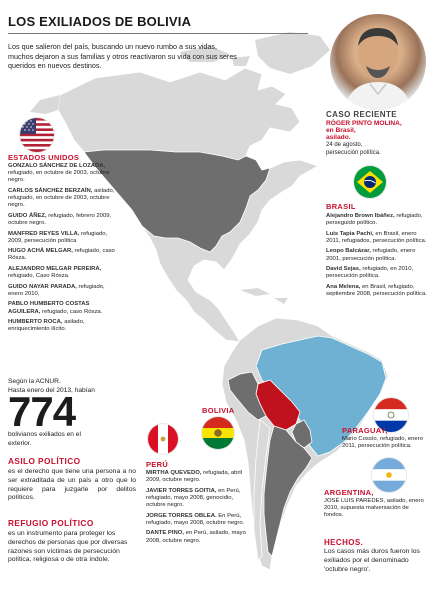  I want to click on caribbean-islands, so click(264, 296).